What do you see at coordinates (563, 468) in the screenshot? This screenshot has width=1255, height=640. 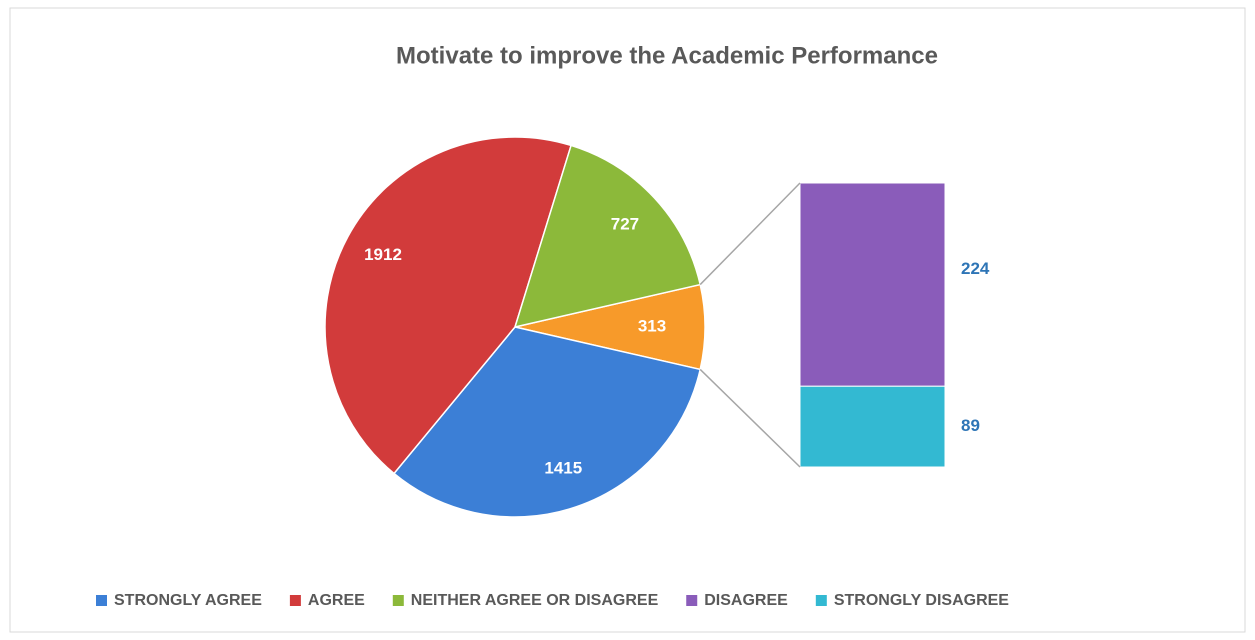 I see `slice-label: 1415` at bounding box center [563, 468].